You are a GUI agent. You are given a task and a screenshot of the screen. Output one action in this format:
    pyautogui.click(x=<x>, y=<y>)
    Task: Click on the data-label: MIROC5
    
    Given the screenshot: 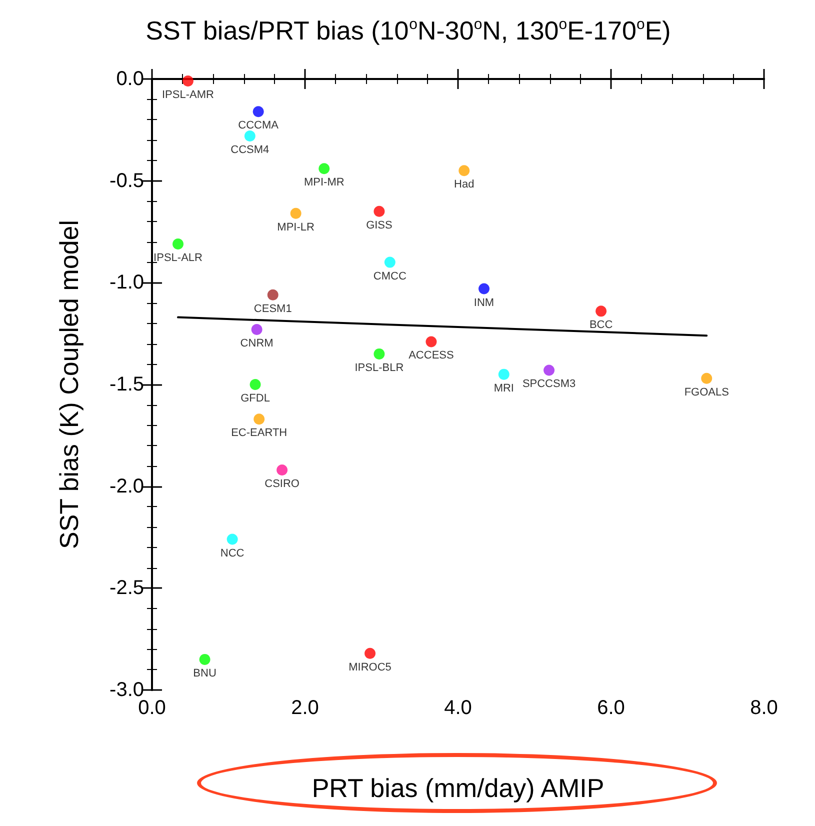 What is the action you would take?
    pyautogui.click(x=370, y=667)
    